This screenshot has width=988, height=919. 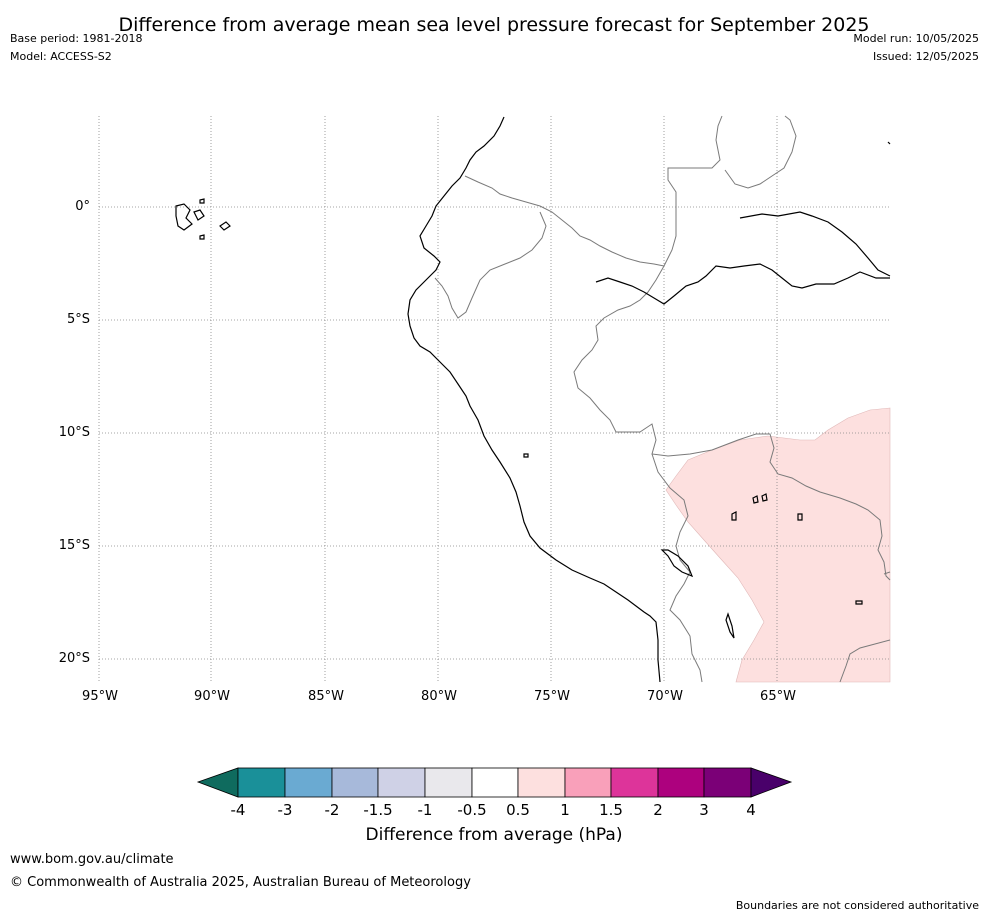 I want to click on lon-label: 90°W, so click(x=212, y=696).